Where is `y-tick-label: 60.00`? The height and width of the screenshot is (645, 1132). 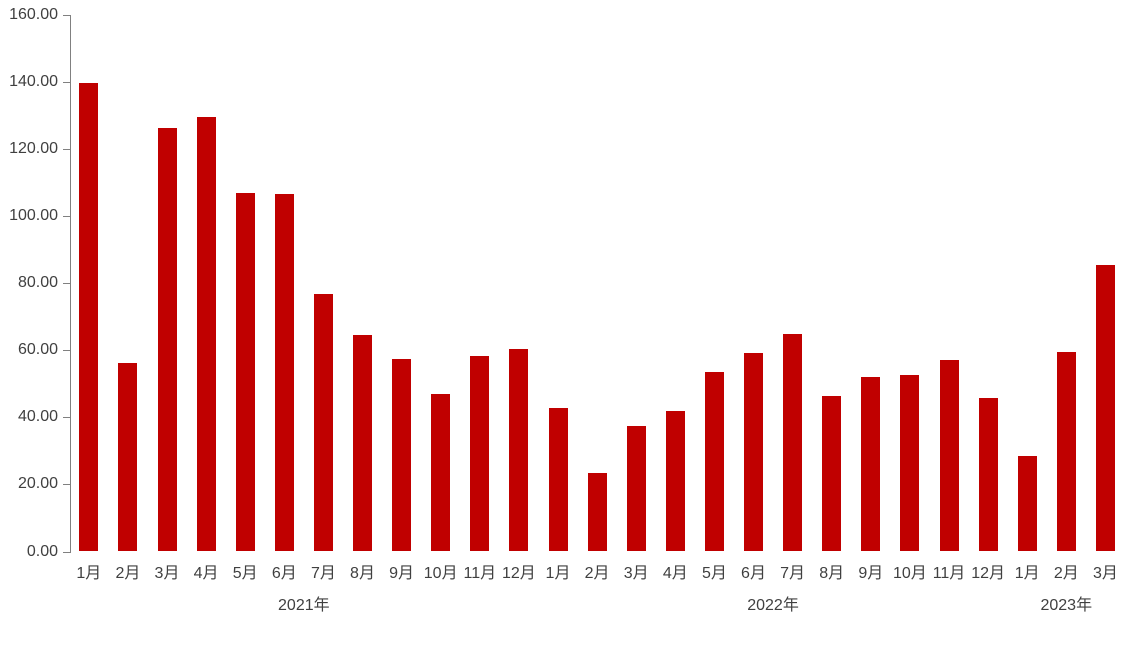
y-tick-label: 60.00 is located at coordinates (37, 350).